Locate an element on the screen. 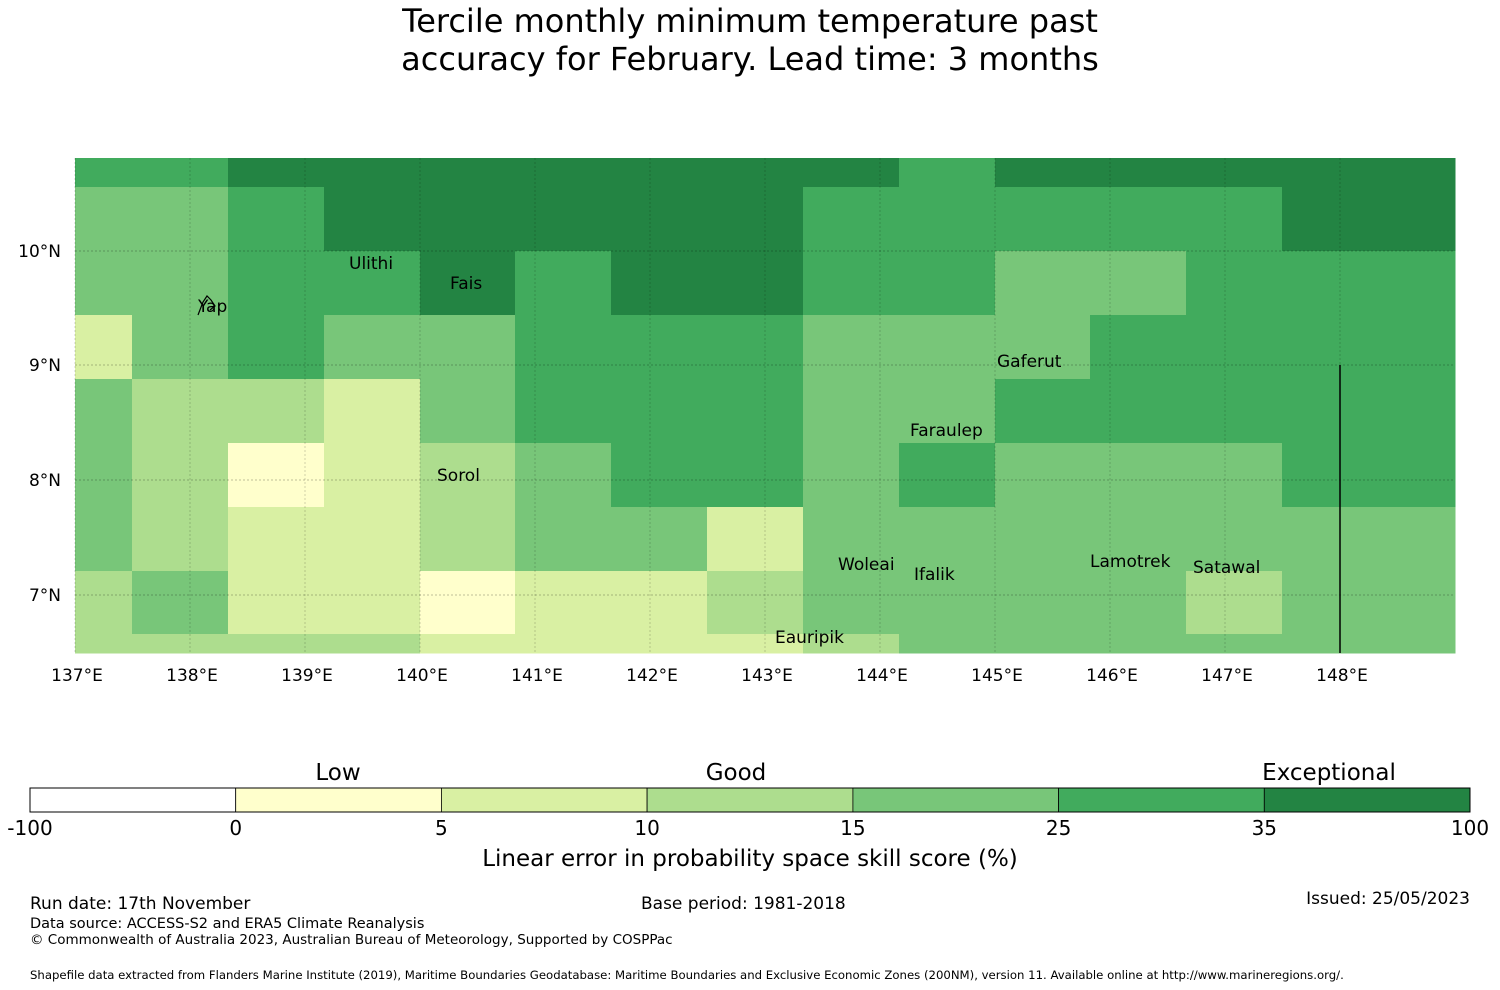 The height and width of the screenshot is (990, 1500). colorbar-tick: 5 is located at coordinates (441, 828).